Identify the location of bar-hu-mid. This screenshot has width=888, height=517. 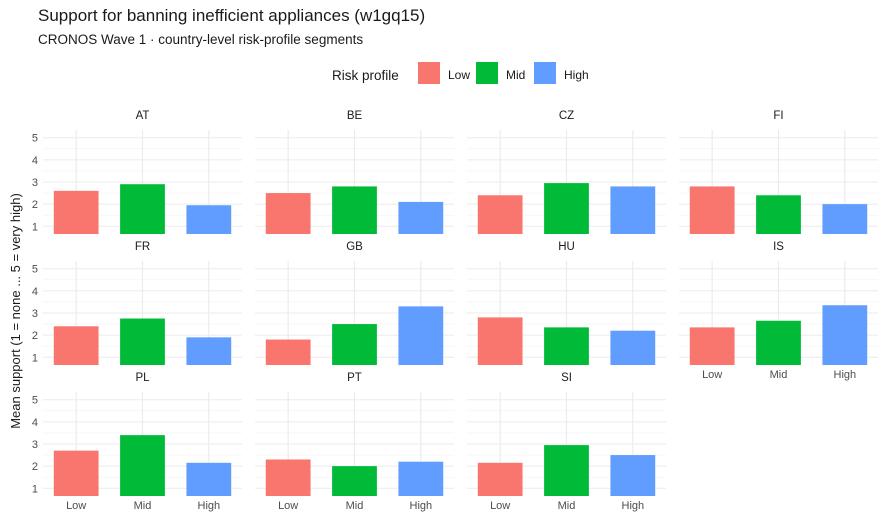
(566, 346).